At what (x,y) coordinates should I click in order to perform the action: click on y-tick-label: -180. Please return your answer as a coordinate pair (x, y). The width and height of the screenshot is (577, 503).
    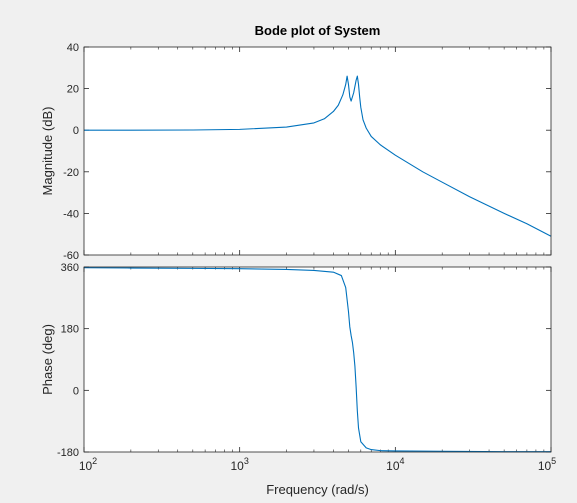
    Looking at the image, I should click on (68, 453).